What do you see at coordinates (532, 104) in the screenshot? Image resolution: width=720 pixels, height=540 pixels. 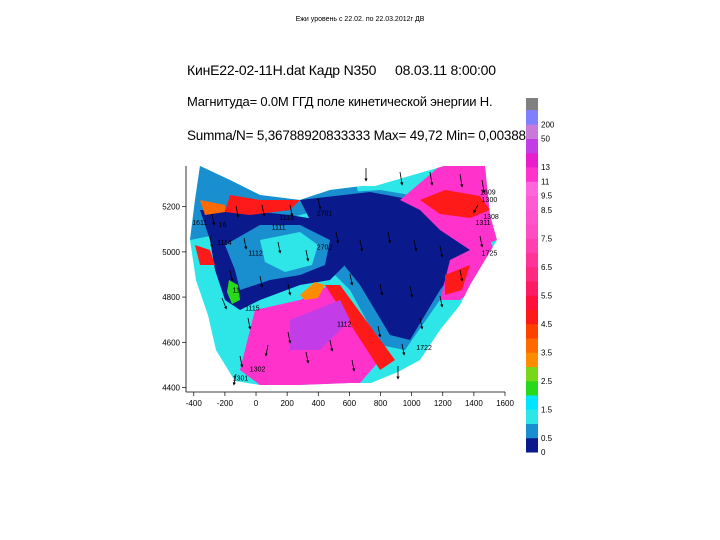 I see `legend-cap` at bounding box center [532, 104].